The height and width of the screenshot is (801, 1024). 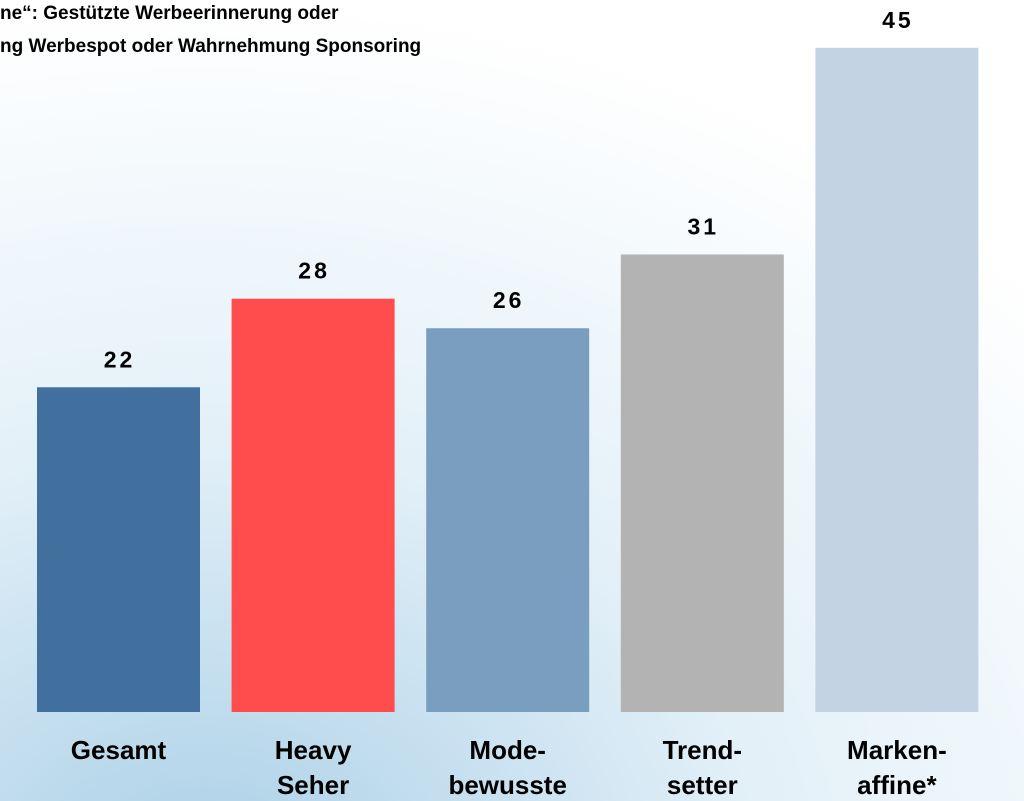 What do you see at coordinates (702, 785) in the screenshot?
I see `x-tick-label-line: setter` at bounding box center [702, 785].